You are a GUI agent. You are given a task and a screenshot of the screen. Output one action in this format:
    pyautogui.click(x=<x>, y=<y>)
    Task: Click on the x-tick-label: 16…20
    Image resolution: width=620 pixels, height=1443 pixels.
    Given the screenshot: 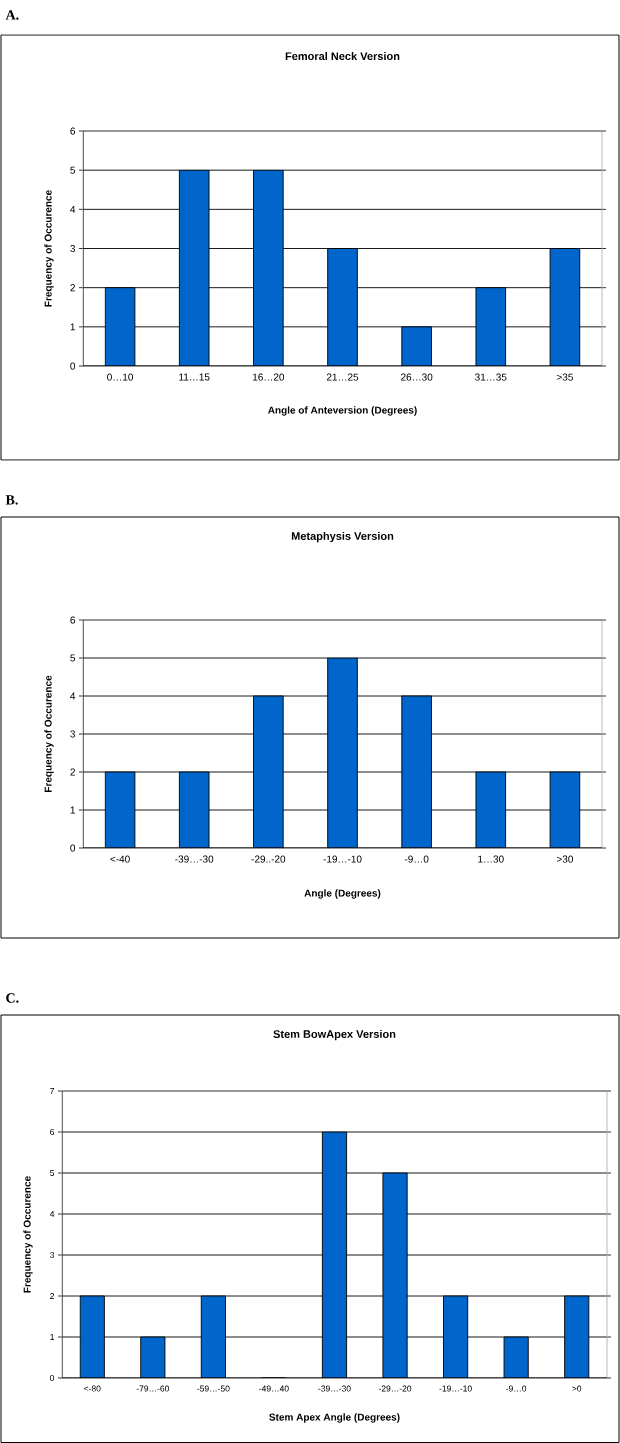 What is the action you would take?
    pyautogui.click(x=269, y=377)
    